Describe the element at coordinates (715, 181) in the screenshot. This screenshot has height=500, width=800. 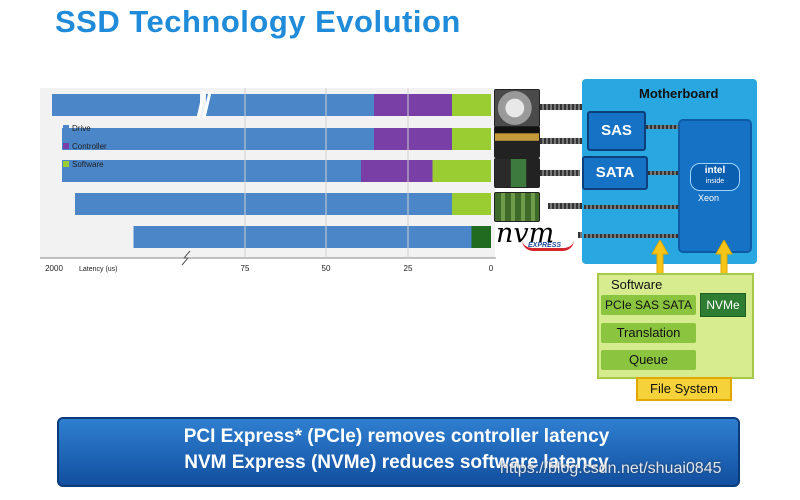
I see `intel-inside-text: inside` at that location.